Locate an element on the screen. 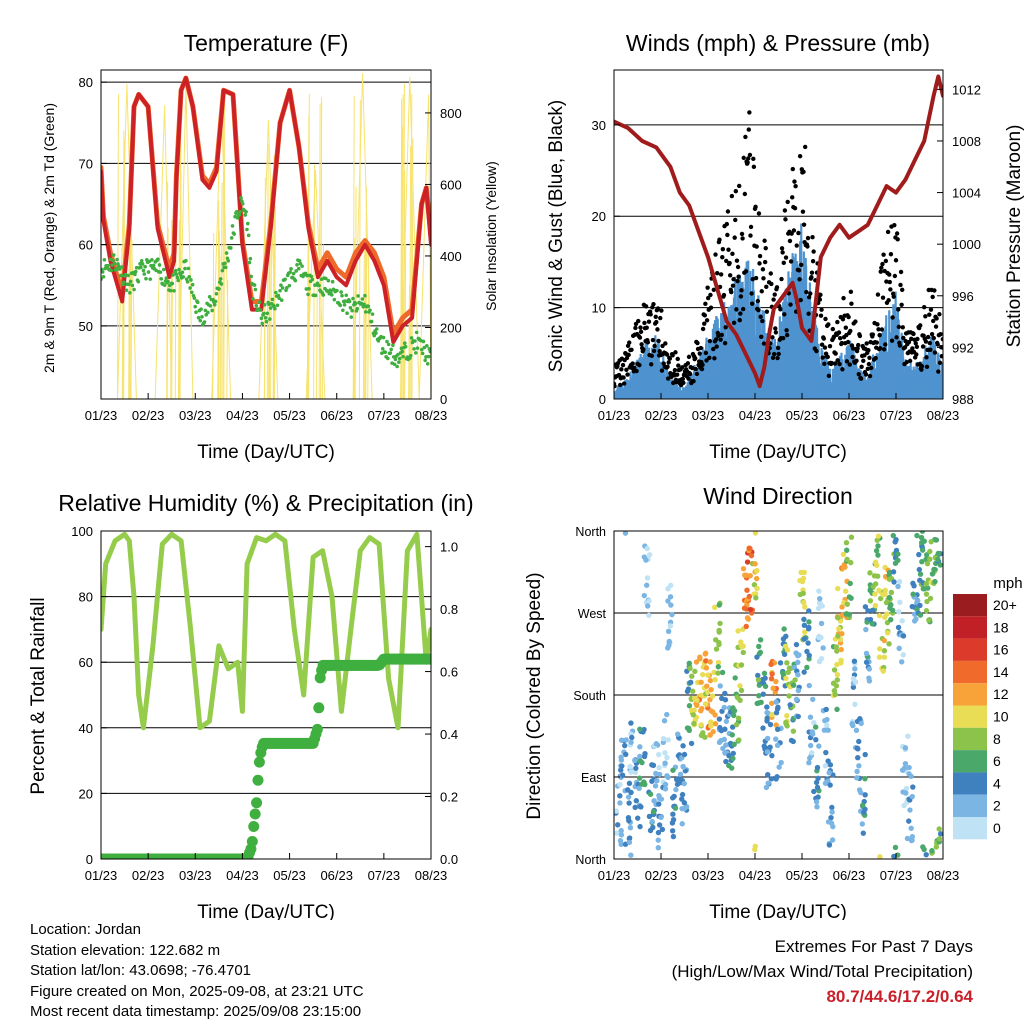  legend-swatch is located at coordinates (970, 805).